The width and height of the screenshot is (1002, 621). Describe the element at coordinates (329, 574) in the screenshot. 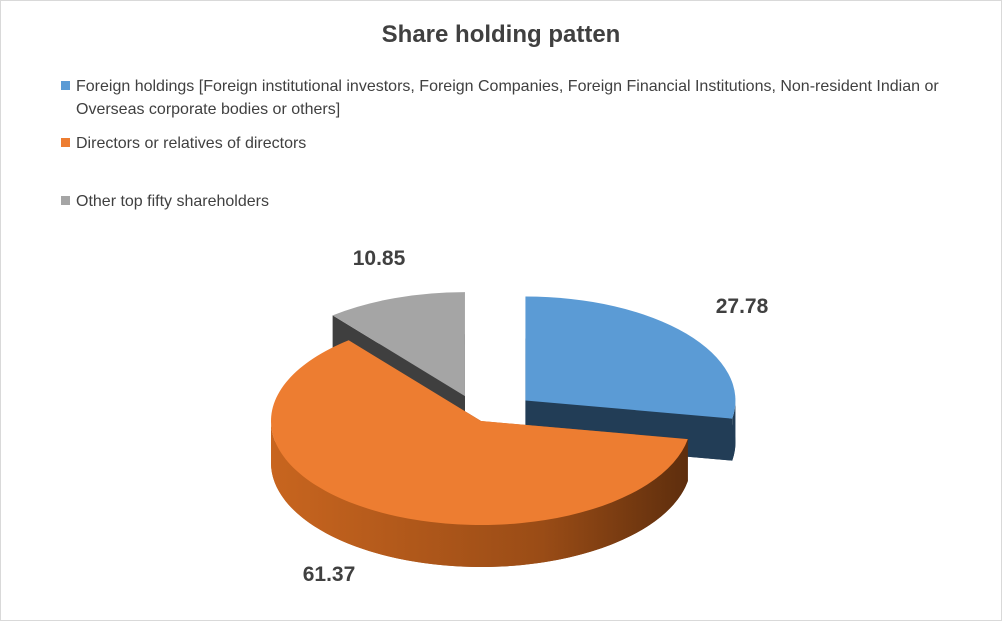

I see `data-label-2: 61.37` at that location.